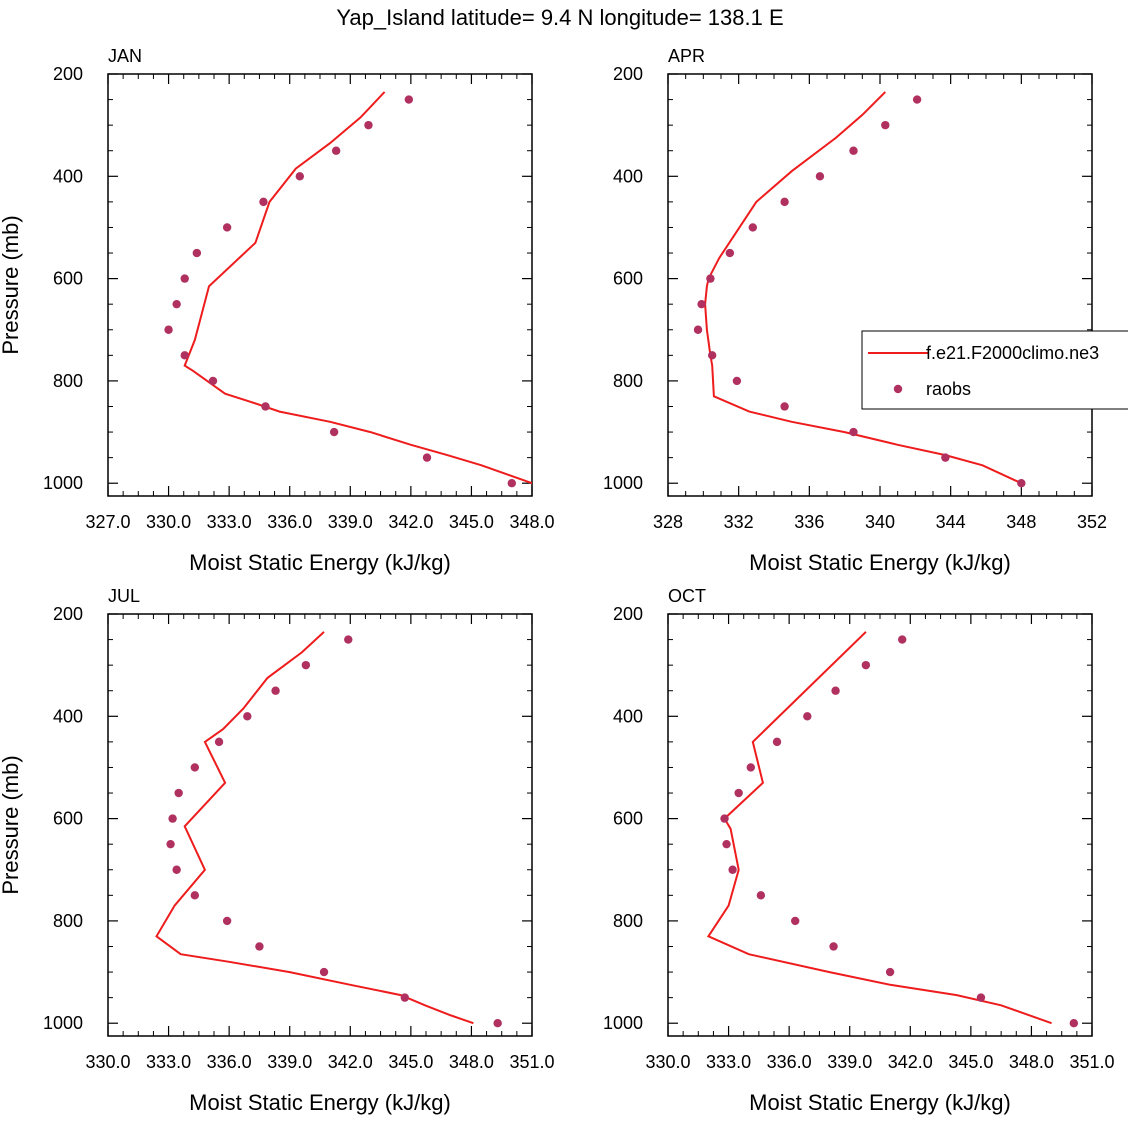 This screenshot has width=1128, height=1125. I want to click on legend: f.e21.F2000climo.ne3 raobs, so click(994, 370).